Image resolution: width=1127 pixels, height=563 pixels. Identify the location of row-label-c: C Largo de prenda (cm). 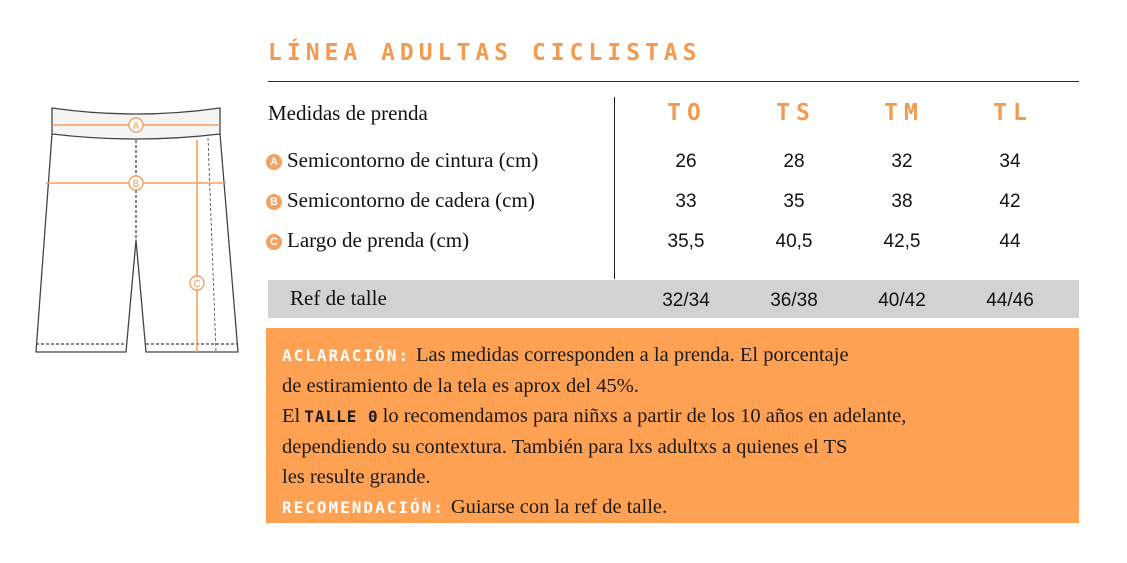
(367, 240).